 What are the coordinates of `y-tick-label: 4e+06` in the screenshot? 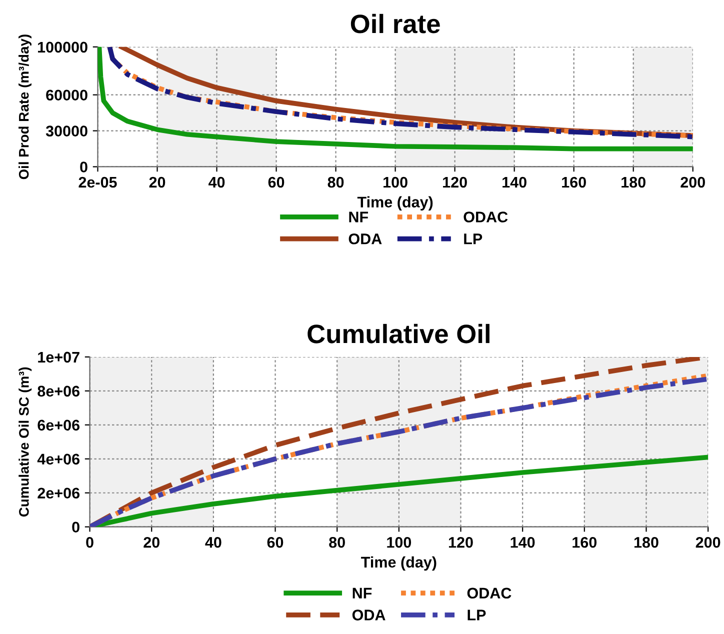 It's located at (58, 459).